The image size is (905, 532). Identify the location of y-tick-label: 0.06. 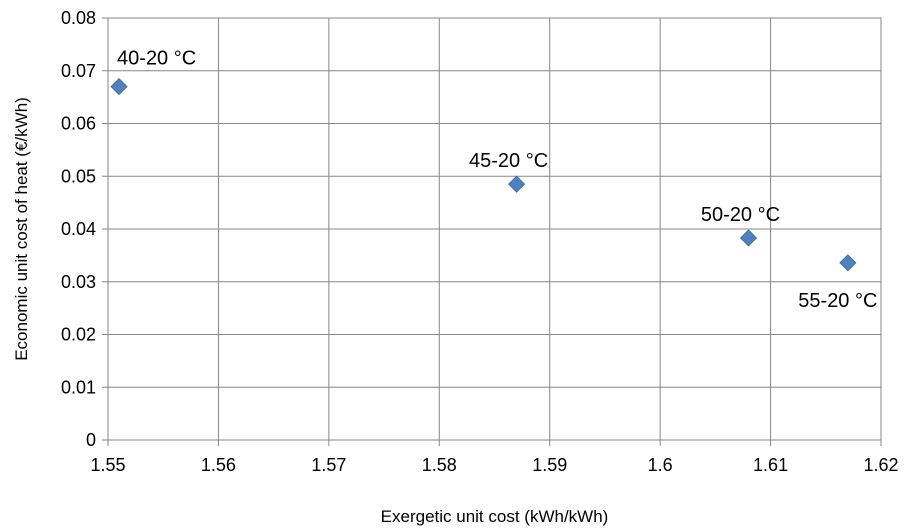
(78, 124).